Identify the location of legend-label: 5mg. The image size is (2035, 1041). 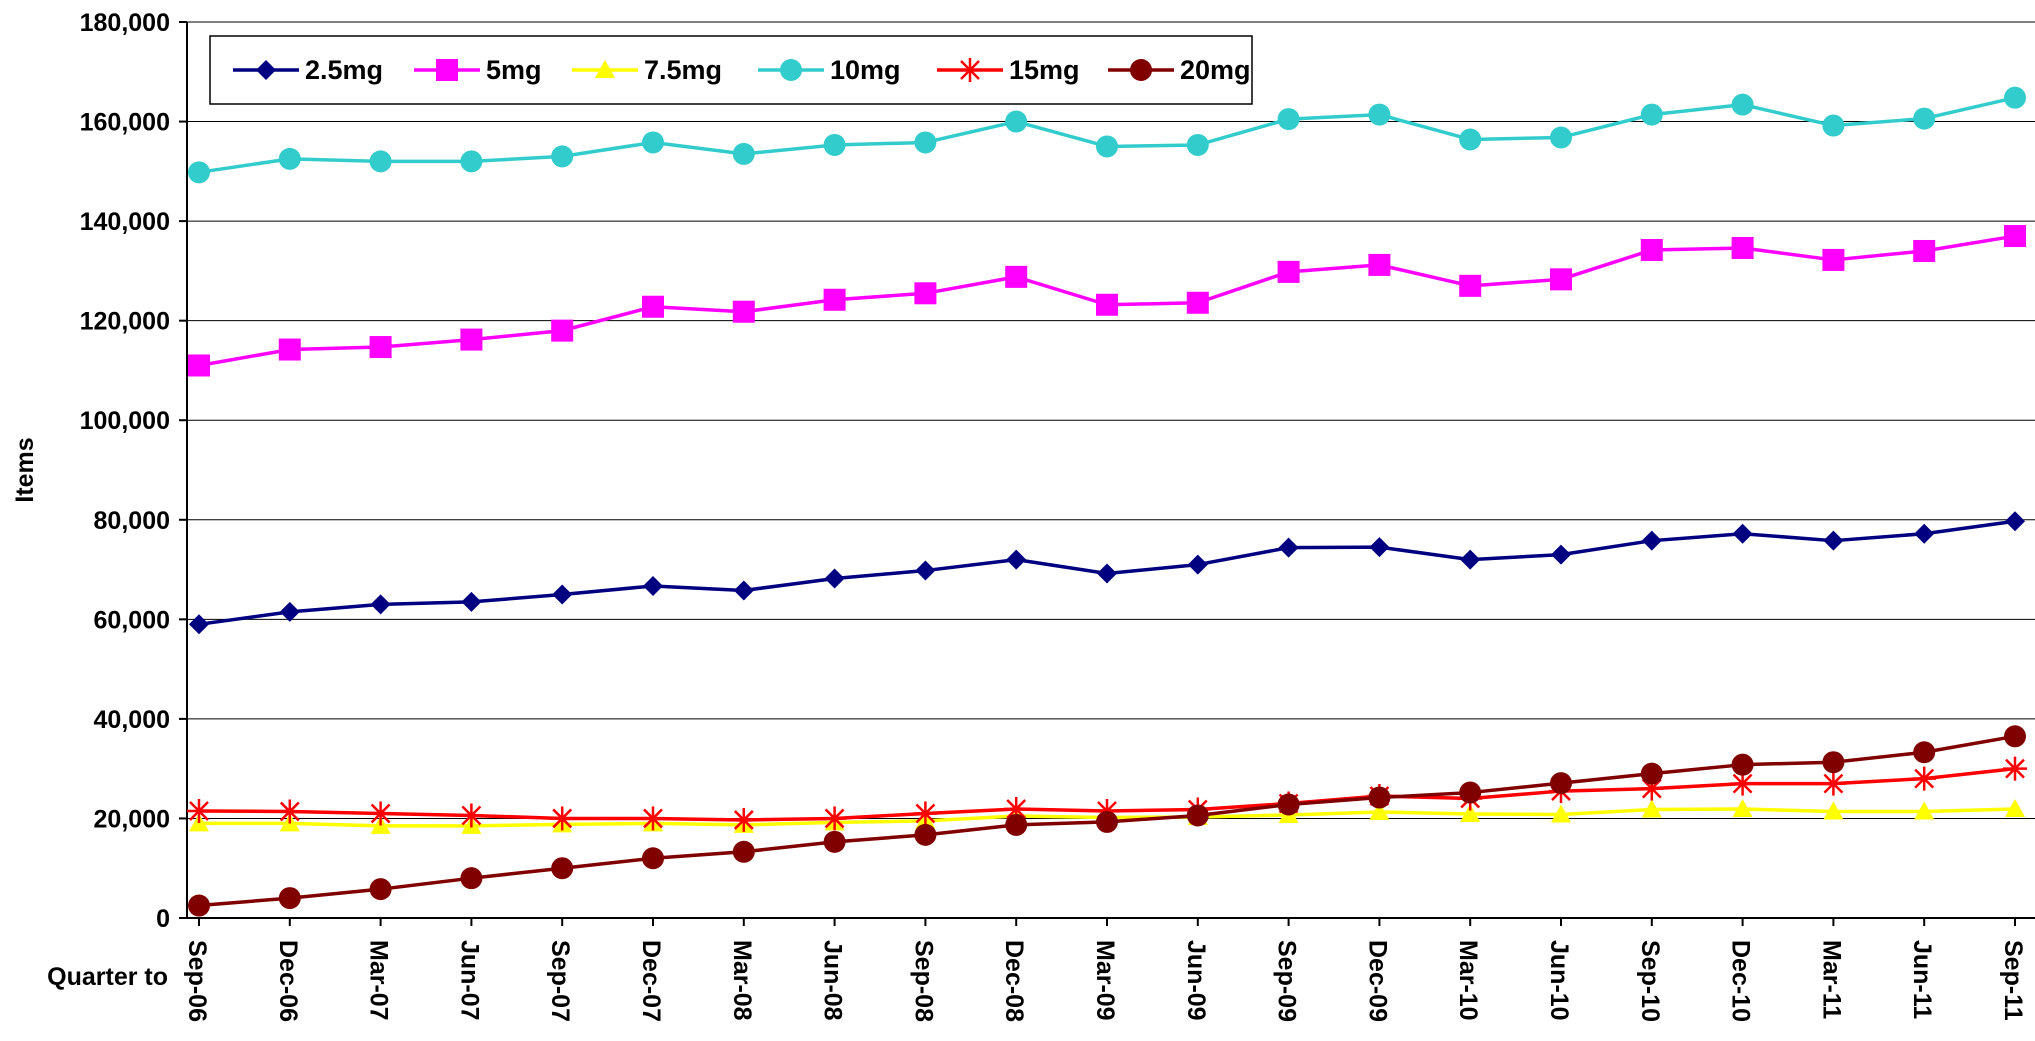
(514, 70).